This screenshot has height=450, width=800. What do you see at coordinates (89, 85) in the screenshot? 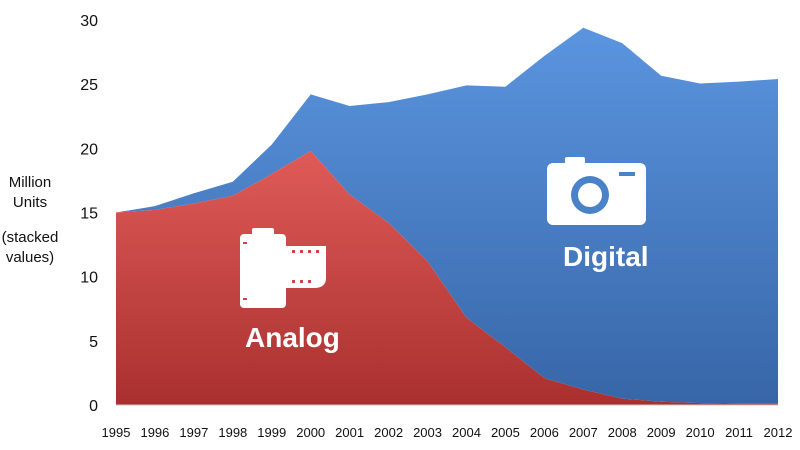
I see `y-tick-label: 25` at bounding box center [89, 85].